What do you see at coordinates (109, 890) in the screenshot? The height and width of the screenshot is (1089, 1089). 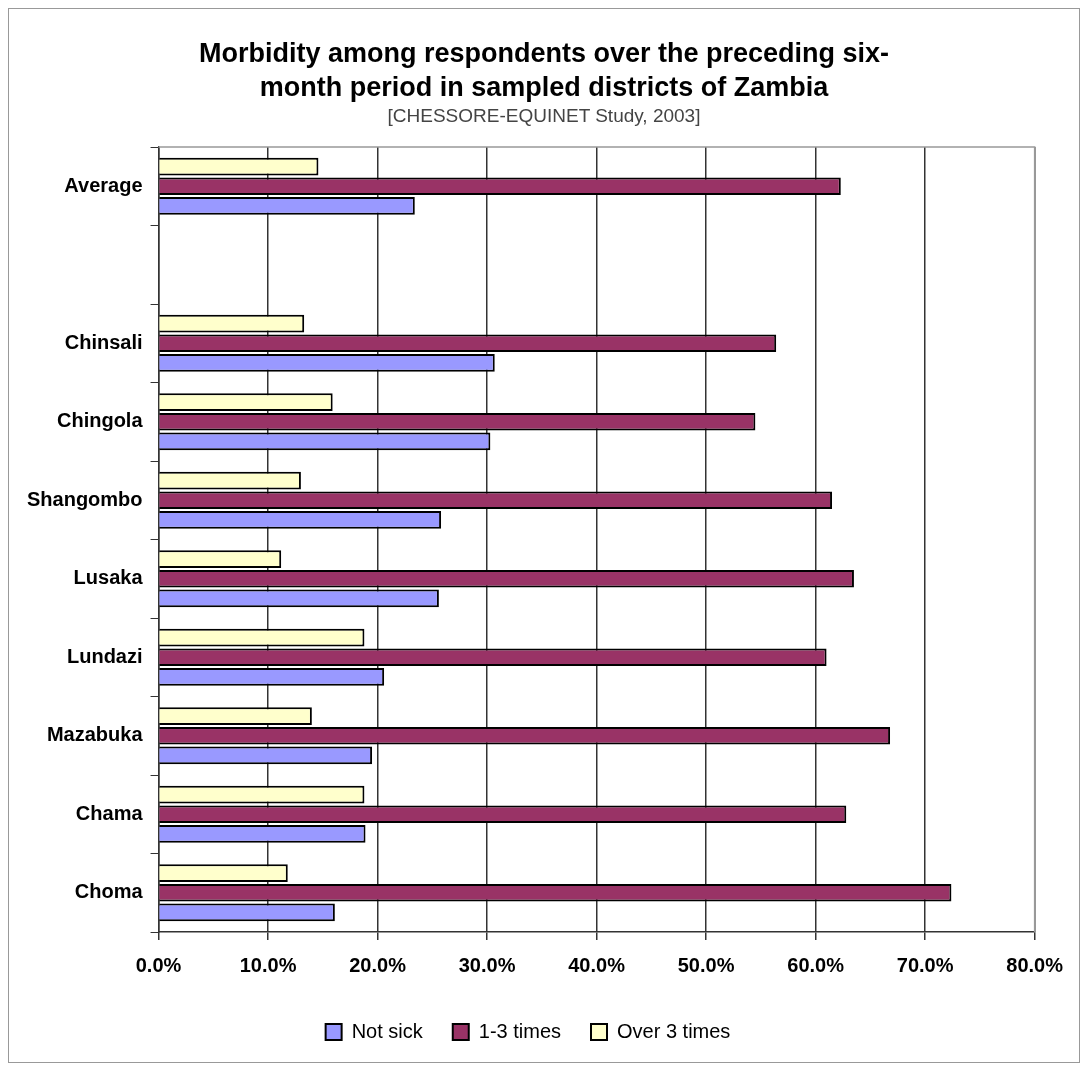 I see `y-tick-label: Choma` at bounding box center [109, 890].